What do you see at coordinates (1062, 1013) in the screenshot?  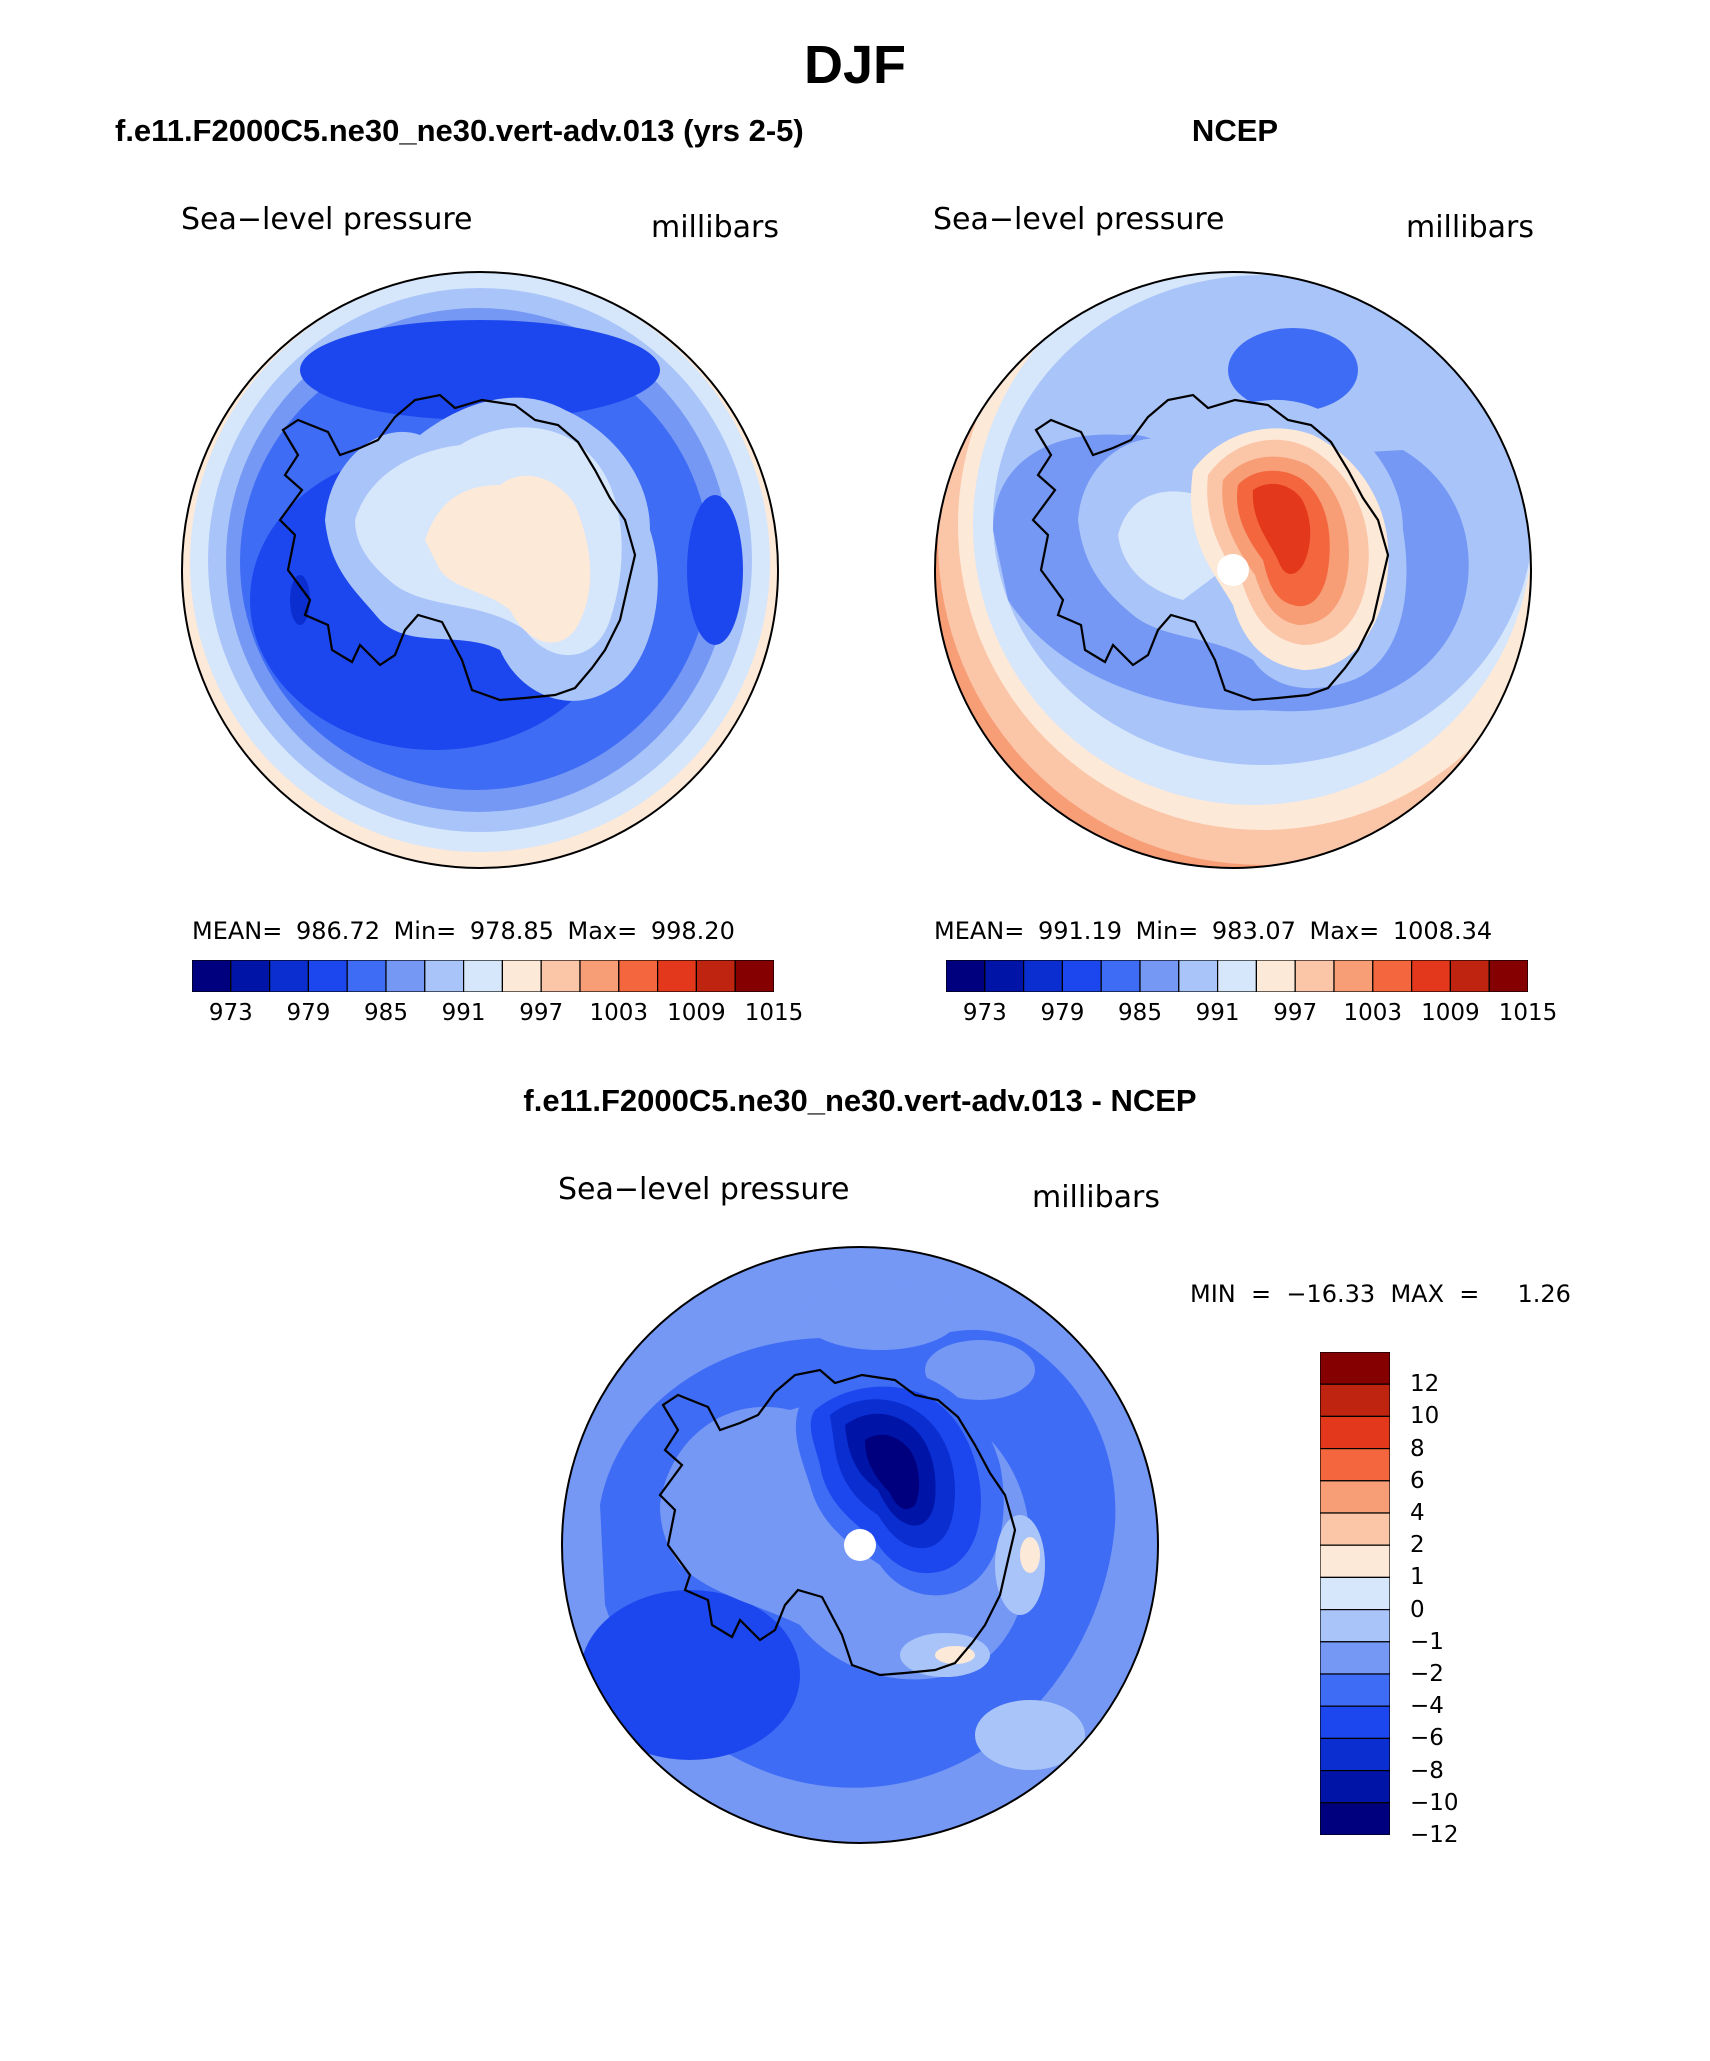 I see `obs-colorbar-label: 979` at bounding box center [1062, 1013].